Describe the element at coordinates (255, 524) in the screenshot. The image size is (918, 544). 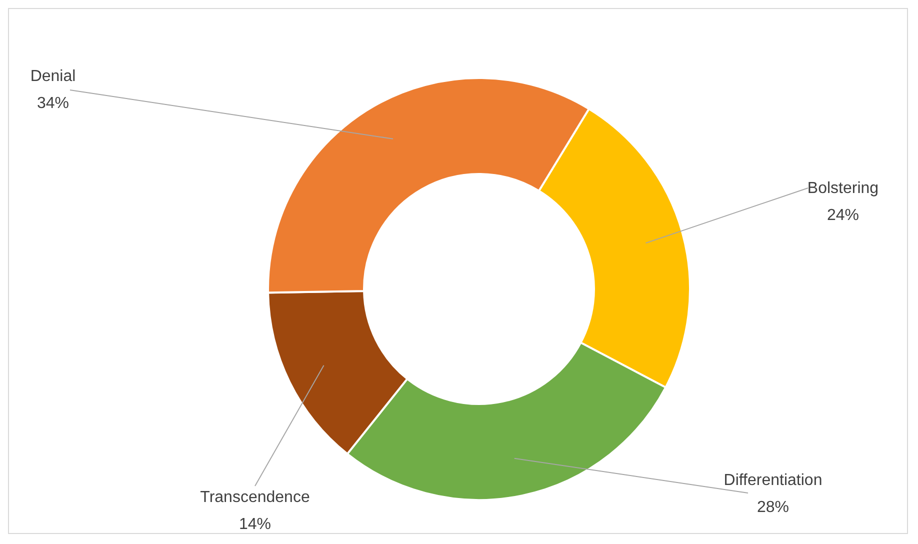
I see `data-label: 14%` at that location.